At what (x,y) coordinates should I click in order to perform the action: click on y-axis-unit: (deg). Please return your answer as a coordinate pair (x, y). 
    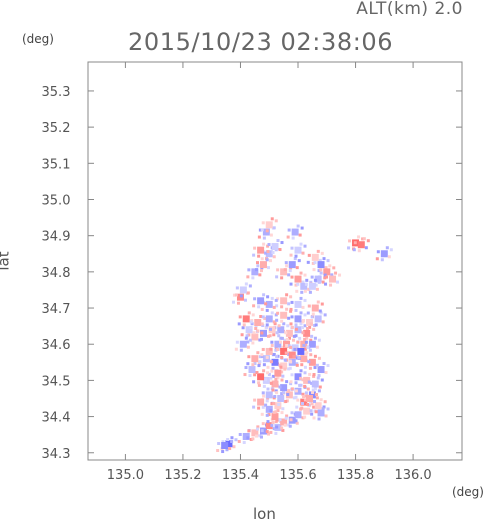
    Looking at the image, I should click on (38, 39).